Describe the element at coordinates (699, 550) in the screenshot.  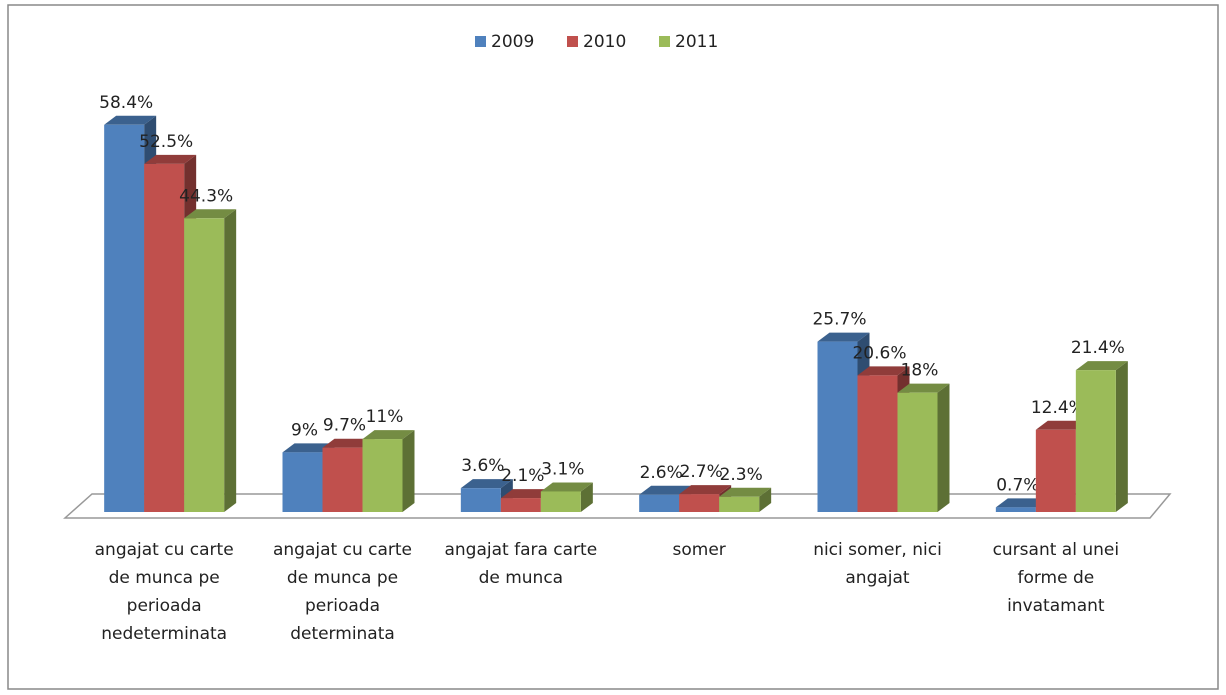
I see `x-tick-label: somer` at that location.